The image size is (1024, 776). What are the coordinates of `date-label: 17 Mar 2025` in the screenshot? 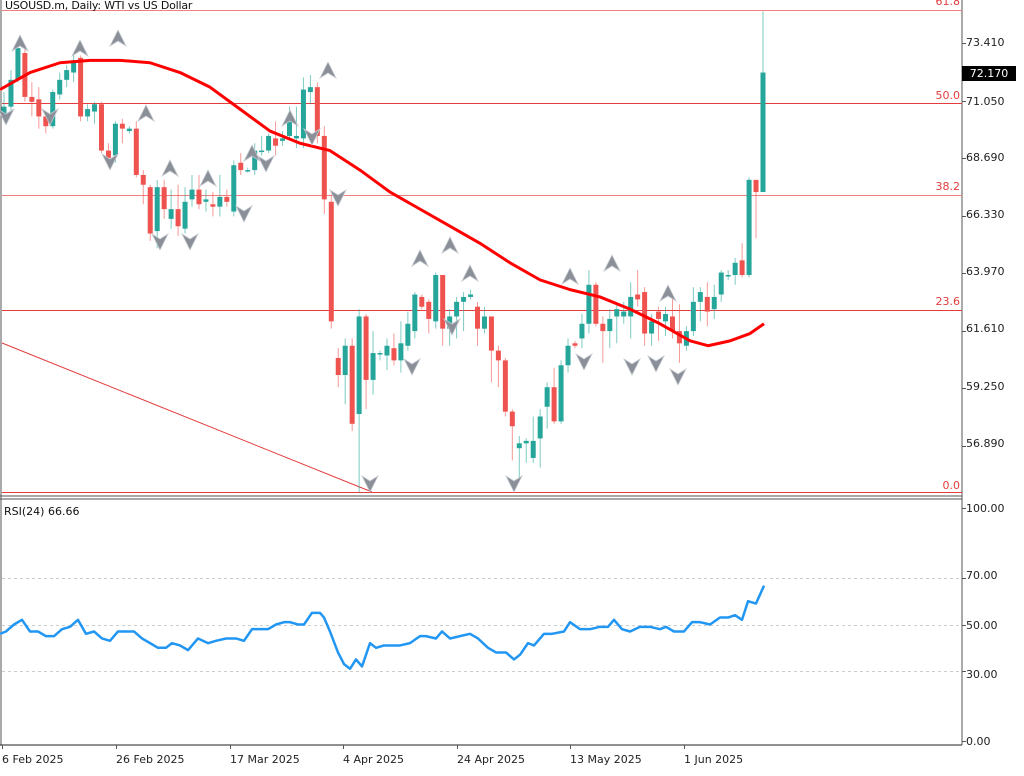 It's located at (265, 759).